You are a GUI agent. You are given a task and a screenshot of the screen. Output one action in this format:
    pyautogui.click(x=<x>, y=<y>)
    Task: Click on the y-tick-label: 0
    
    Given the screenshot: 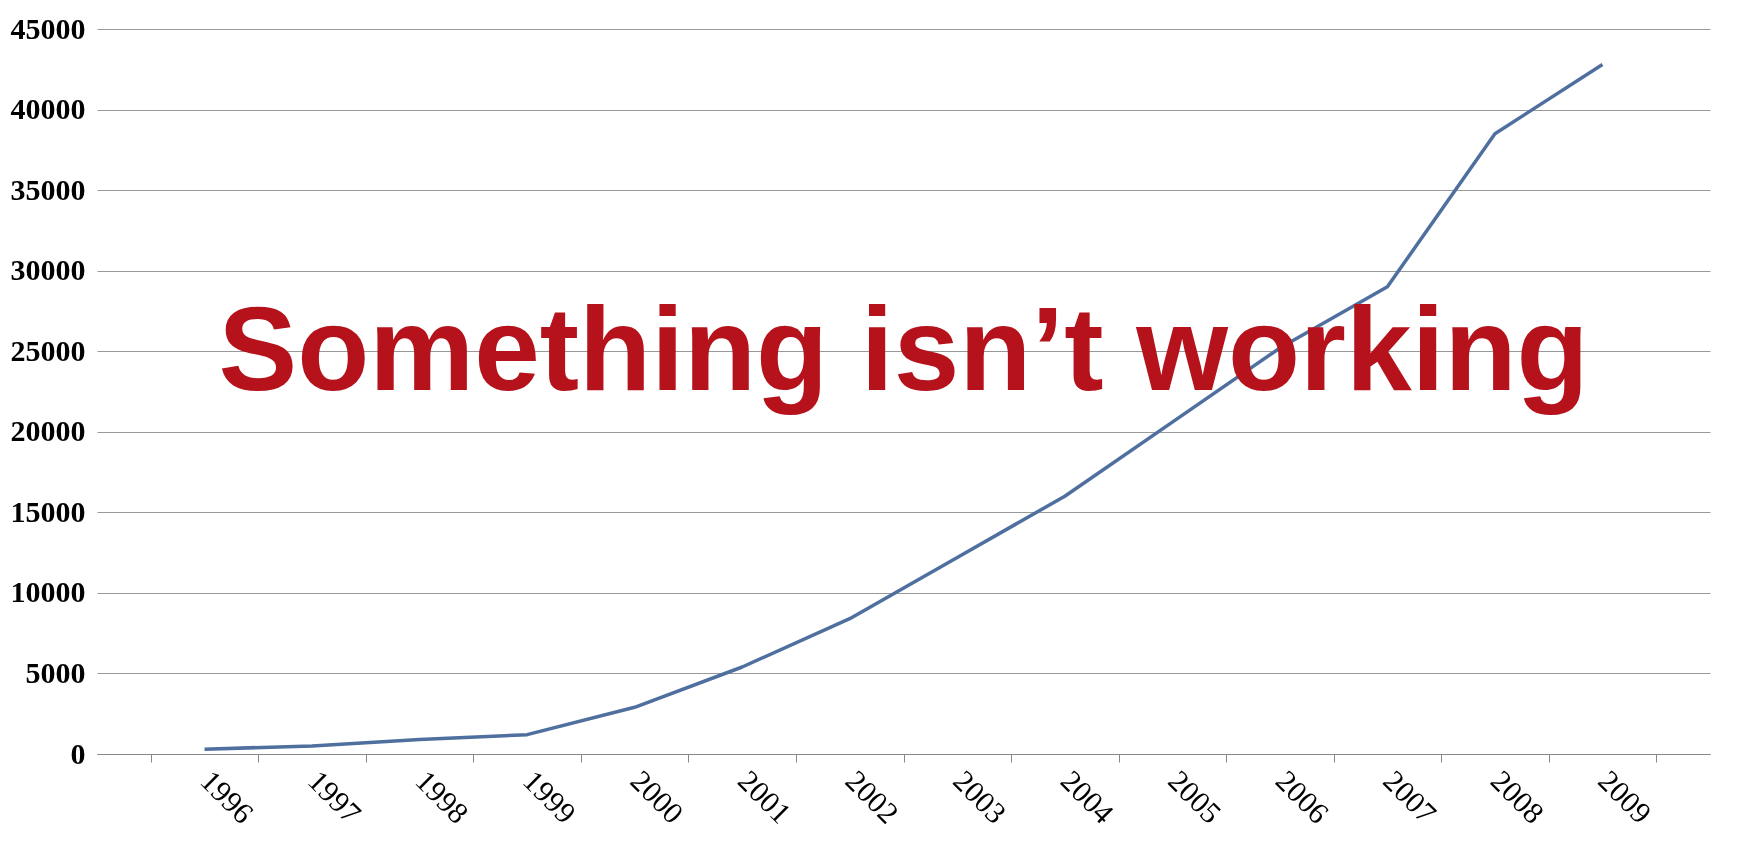 What is the action you would take?
    pyautogui.click(x=78, y=753)
    